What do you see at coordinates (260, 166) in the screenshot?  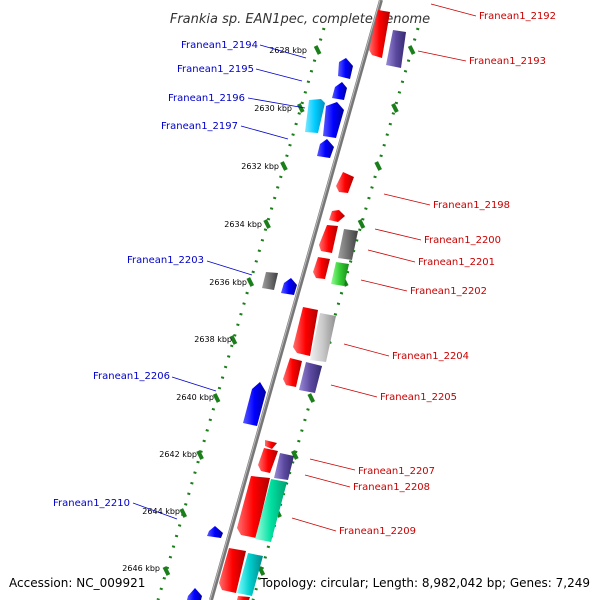 I see `kbp-label: 2632 kbp` at bounding box center [260, 166].